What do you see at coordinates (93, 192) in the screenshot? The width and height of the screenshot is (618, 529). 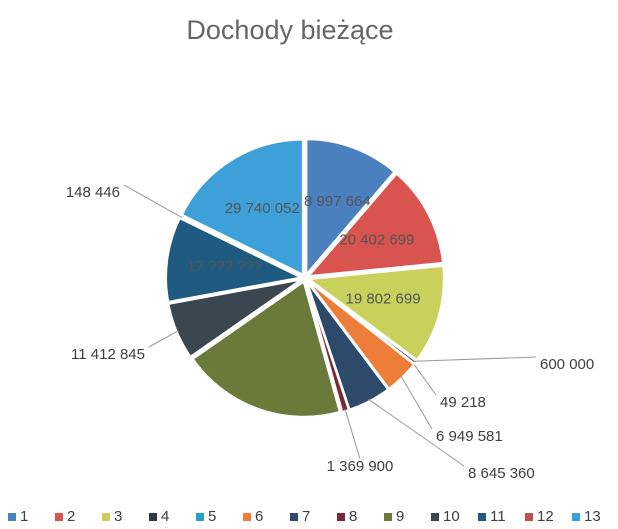 I see `data-label: 148 446` at bounding box center [93, 192].